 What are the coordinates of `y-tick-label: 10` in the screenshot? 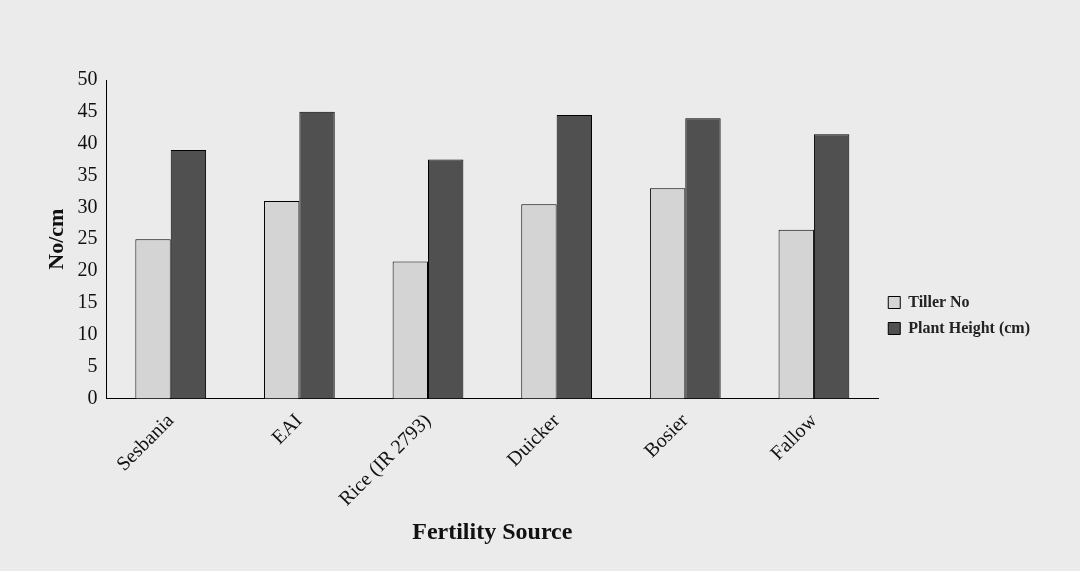 It's located at (87, 332).